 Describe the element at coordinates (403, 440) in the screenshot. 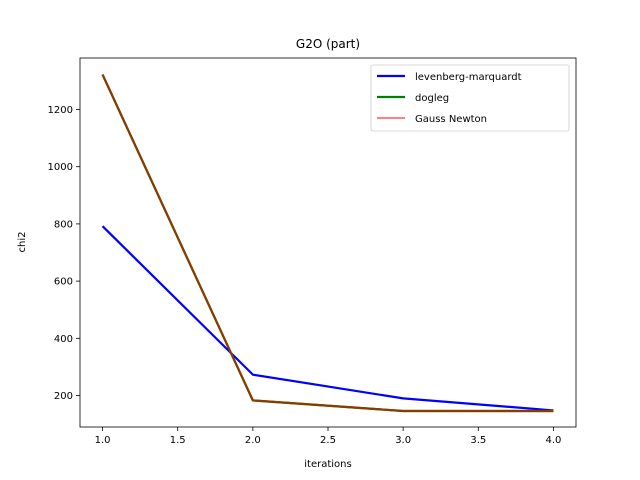

I see `x-tick-label: 3.0` at that location.